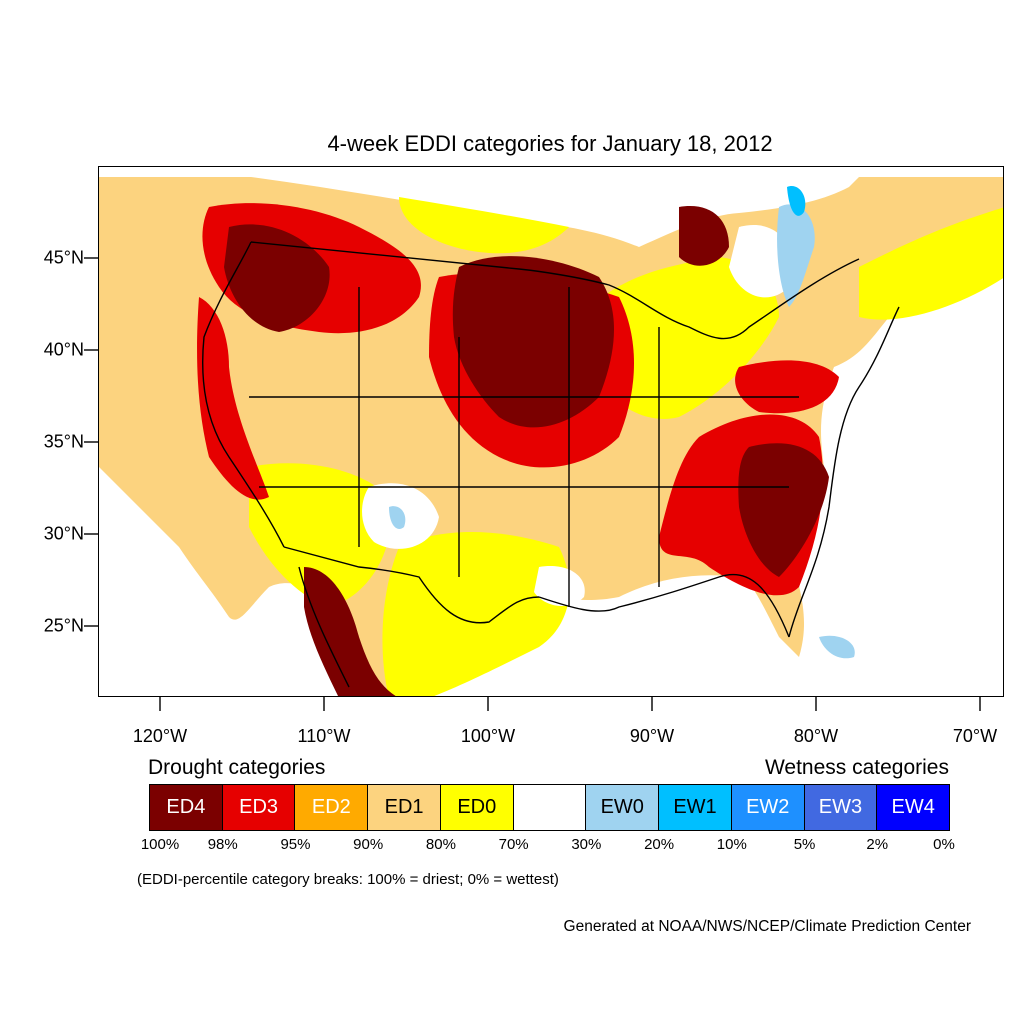 This screenshot has width=1024, height=1024. What do you see at coordinates (816, 736) in the screenshot?
I see `lon-label-80: 80°W` at bounding box center [816, 736].